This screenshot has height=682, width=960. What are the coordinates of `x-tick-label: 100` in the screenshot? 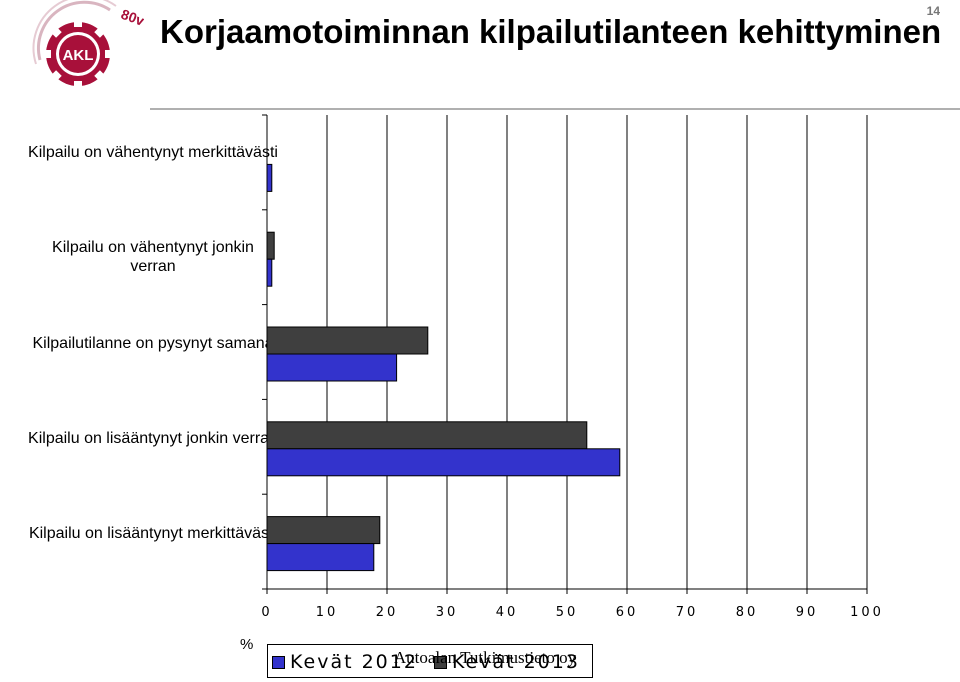 It's located at (867, 612).